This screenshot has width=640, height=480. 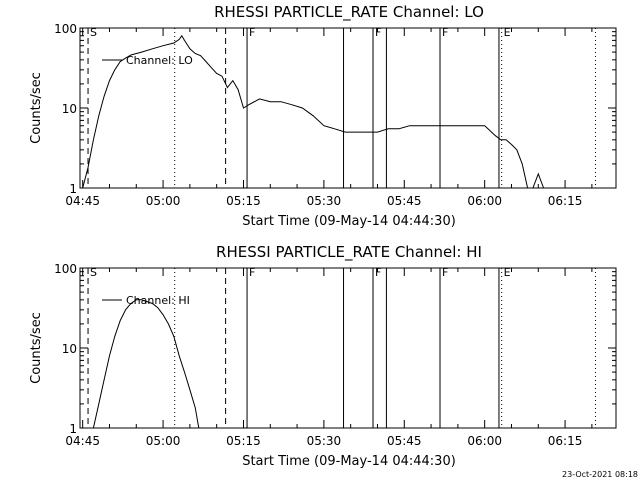 I want to click on chart-title: RHESSI PARTICLE_RATE Channel: LO, so click(x=349, y=12).